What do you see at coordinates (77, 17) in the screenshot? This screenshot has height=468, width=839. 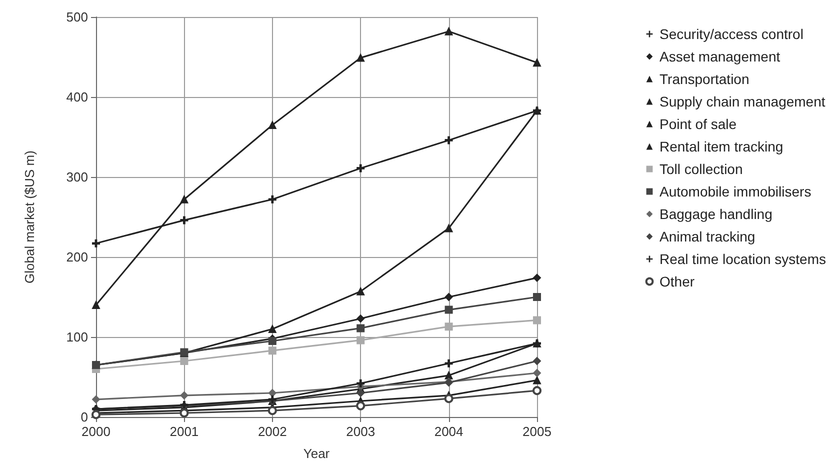 I see `y-tick-label: 500` at bounding box center [77, 17].